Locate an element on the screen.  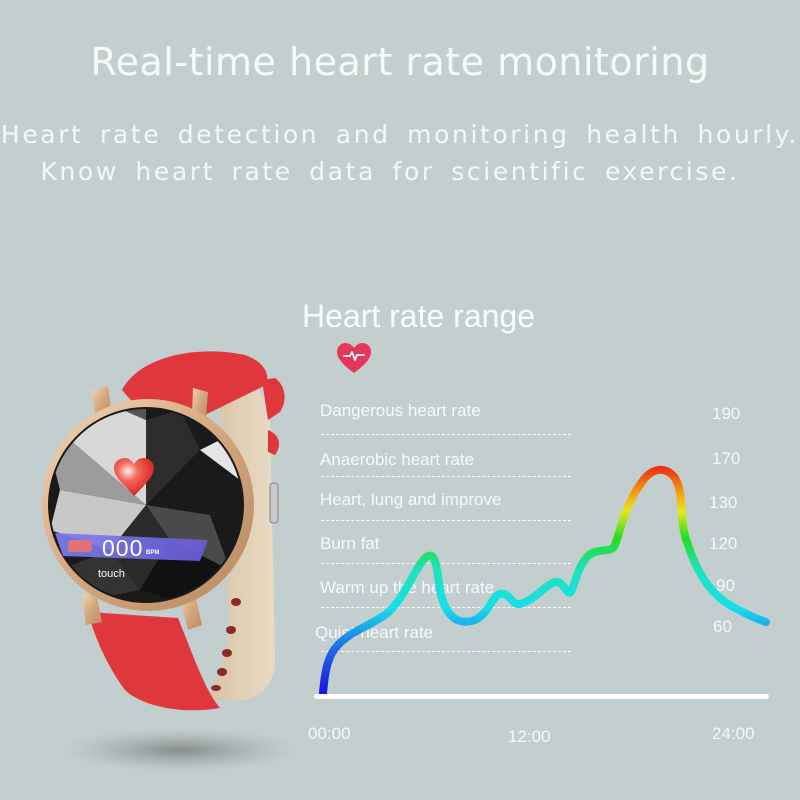
zone-value-120: 120 is located at coordinates (723, 543).